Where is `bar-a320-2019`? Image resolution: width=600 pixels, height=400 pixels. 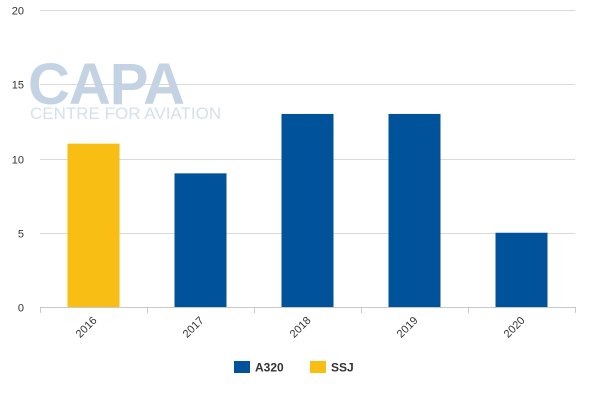 bar-a320-2019 is located at coordinates (414, 210).